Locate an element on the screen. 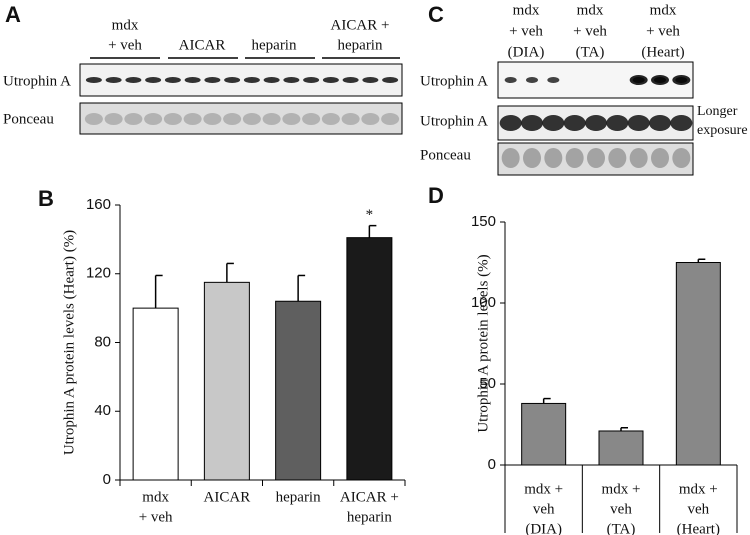 The height and width of the screenshot is (535, 750). x-tick-label: (Heart) is located at coordinates (698, 528).